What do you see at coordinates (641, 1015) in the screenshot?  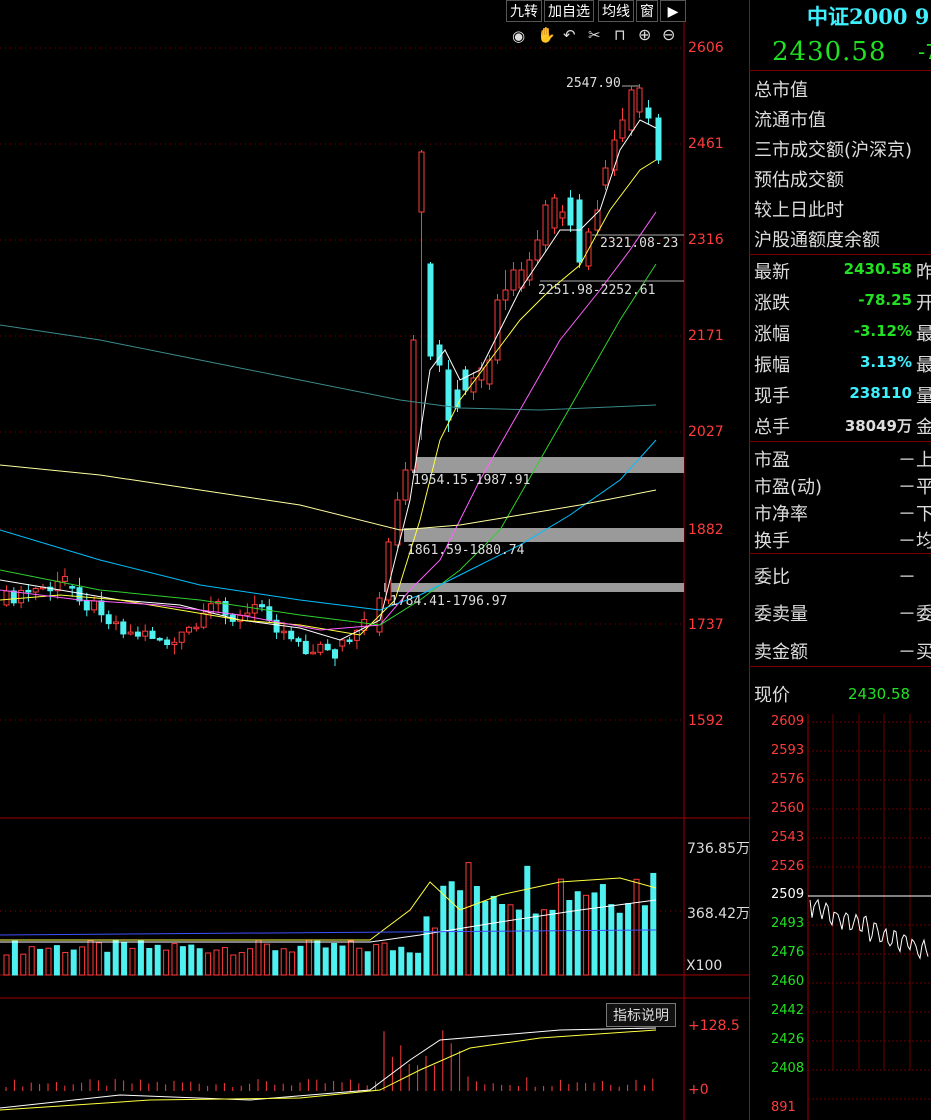 I see `indicator-help-button: 指标说明` at bounding box center [641, 1015].